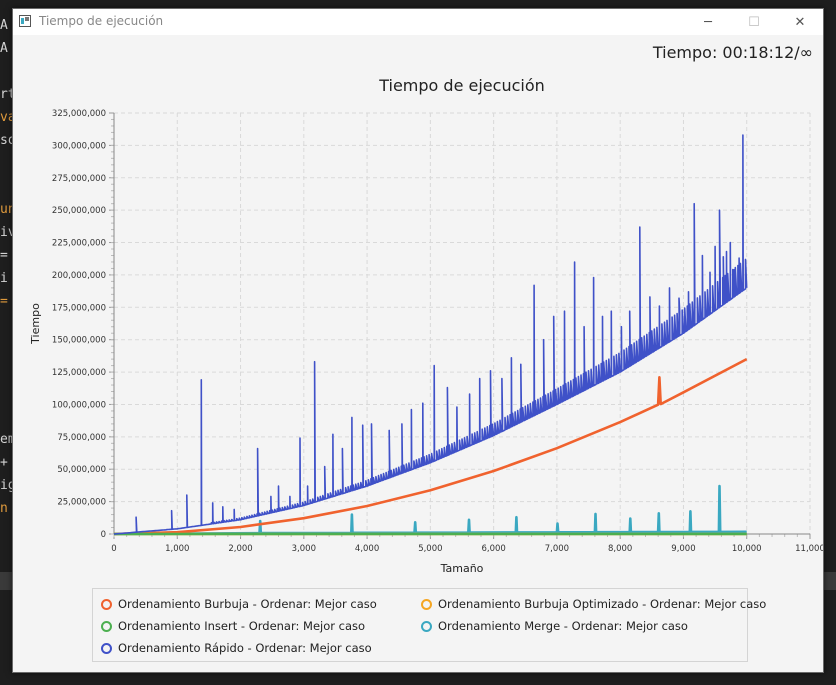 The image size is (836, 685). What do you see at coordinates (79, 114) in the screenshot?
I see `y-tick-label: 325,000,000` at bounding box center [79, 114].